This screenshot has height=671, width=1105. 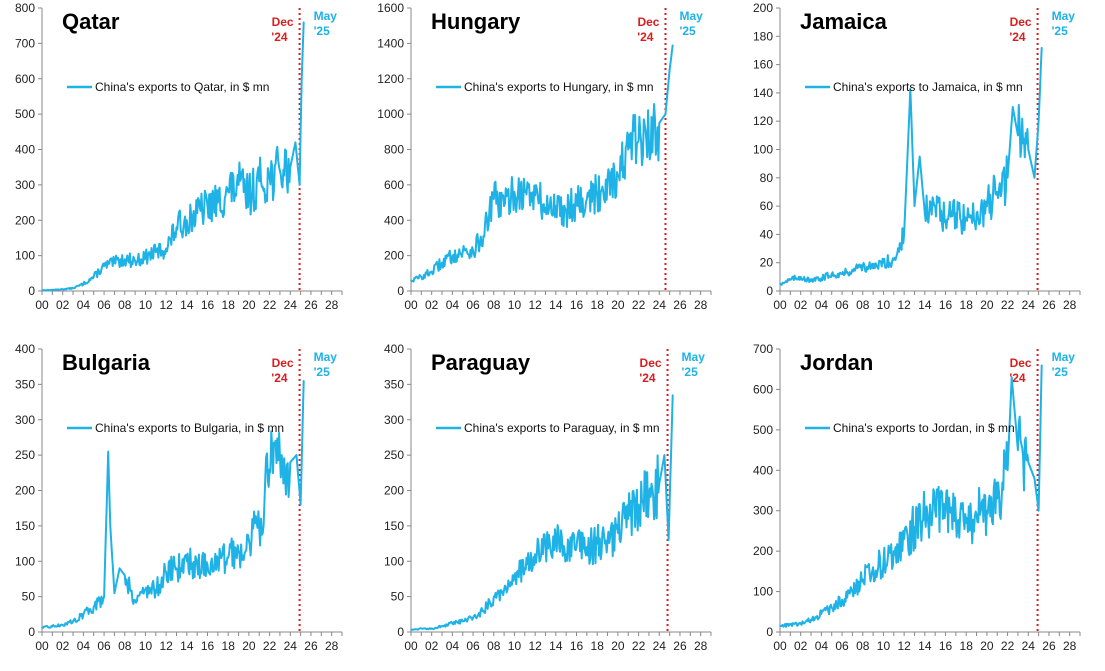 What do you see at coordinates (767, 206) in the screenshot?
I see `y-tick-label: 60` at bounding box center [767, 206].